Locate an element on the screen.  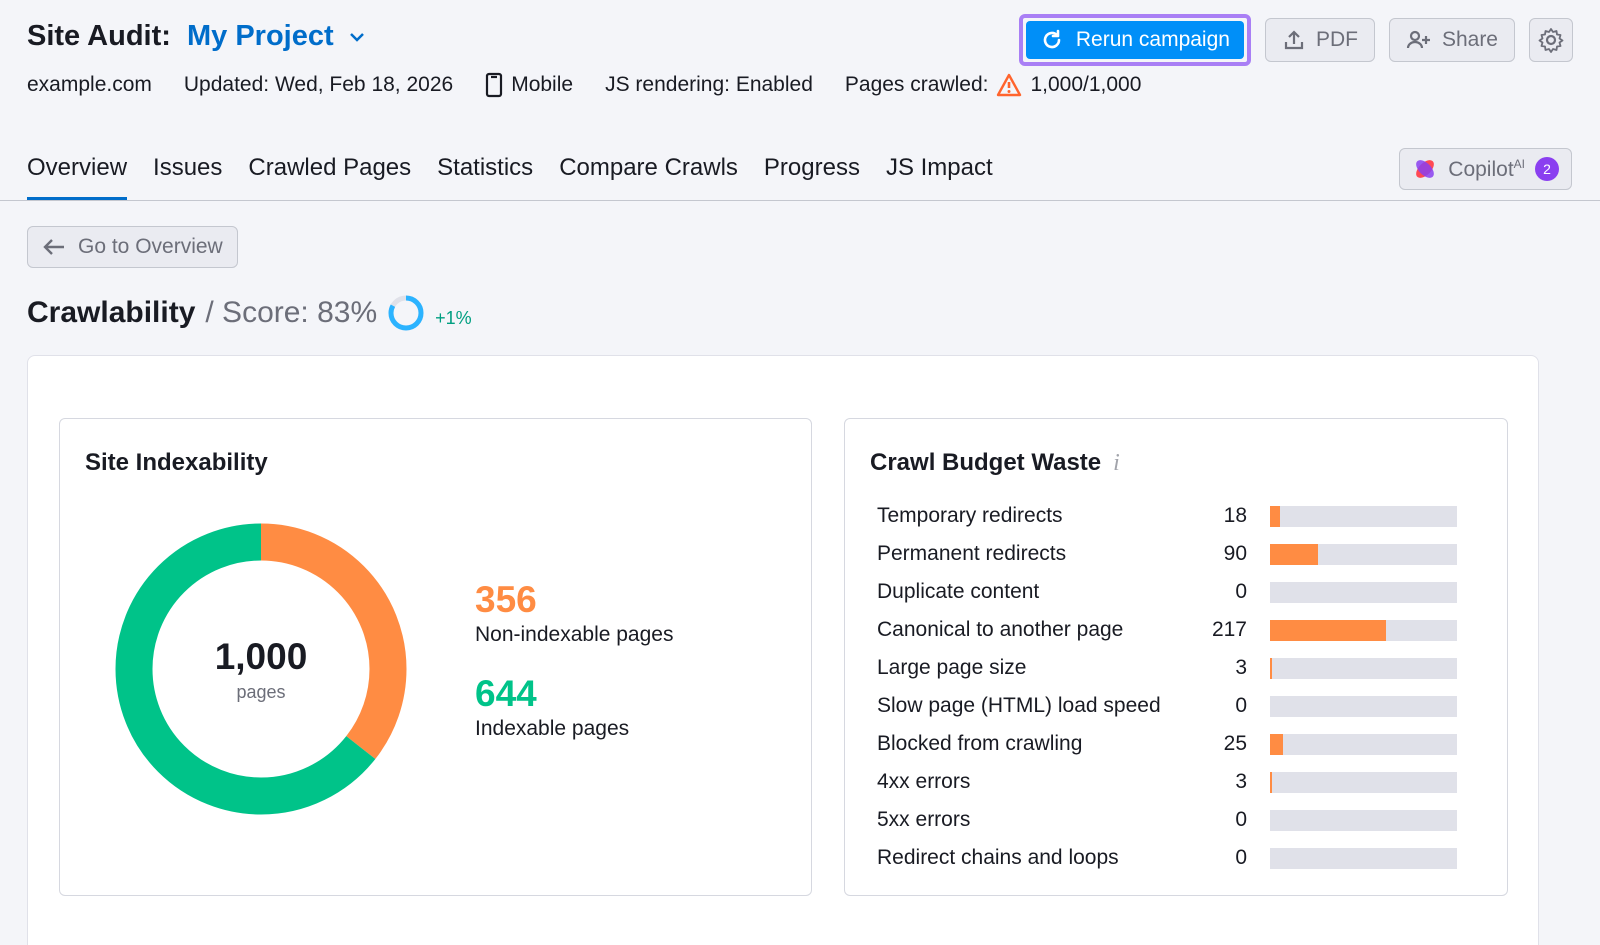
tab-statistics: Statistics is located at coordinates (485, 167).